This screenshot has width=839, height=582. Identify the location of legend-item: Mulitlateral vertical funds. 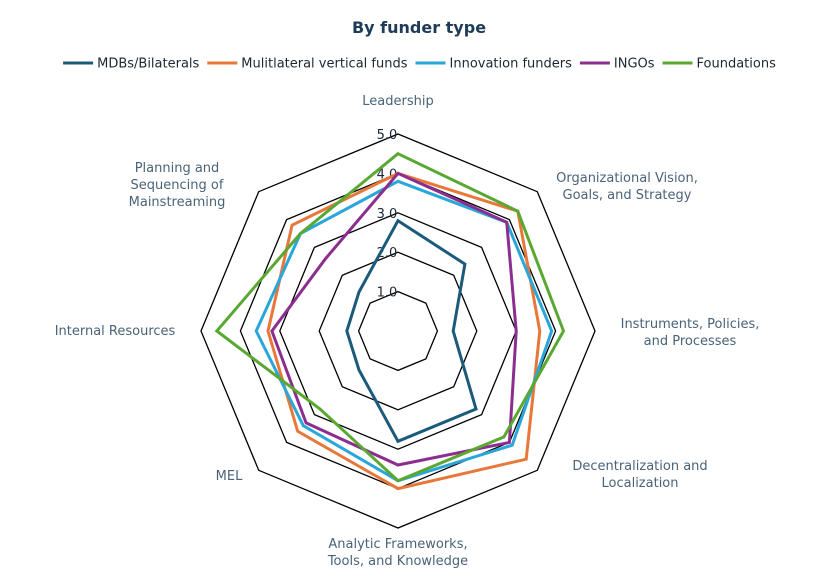
(307, 64).